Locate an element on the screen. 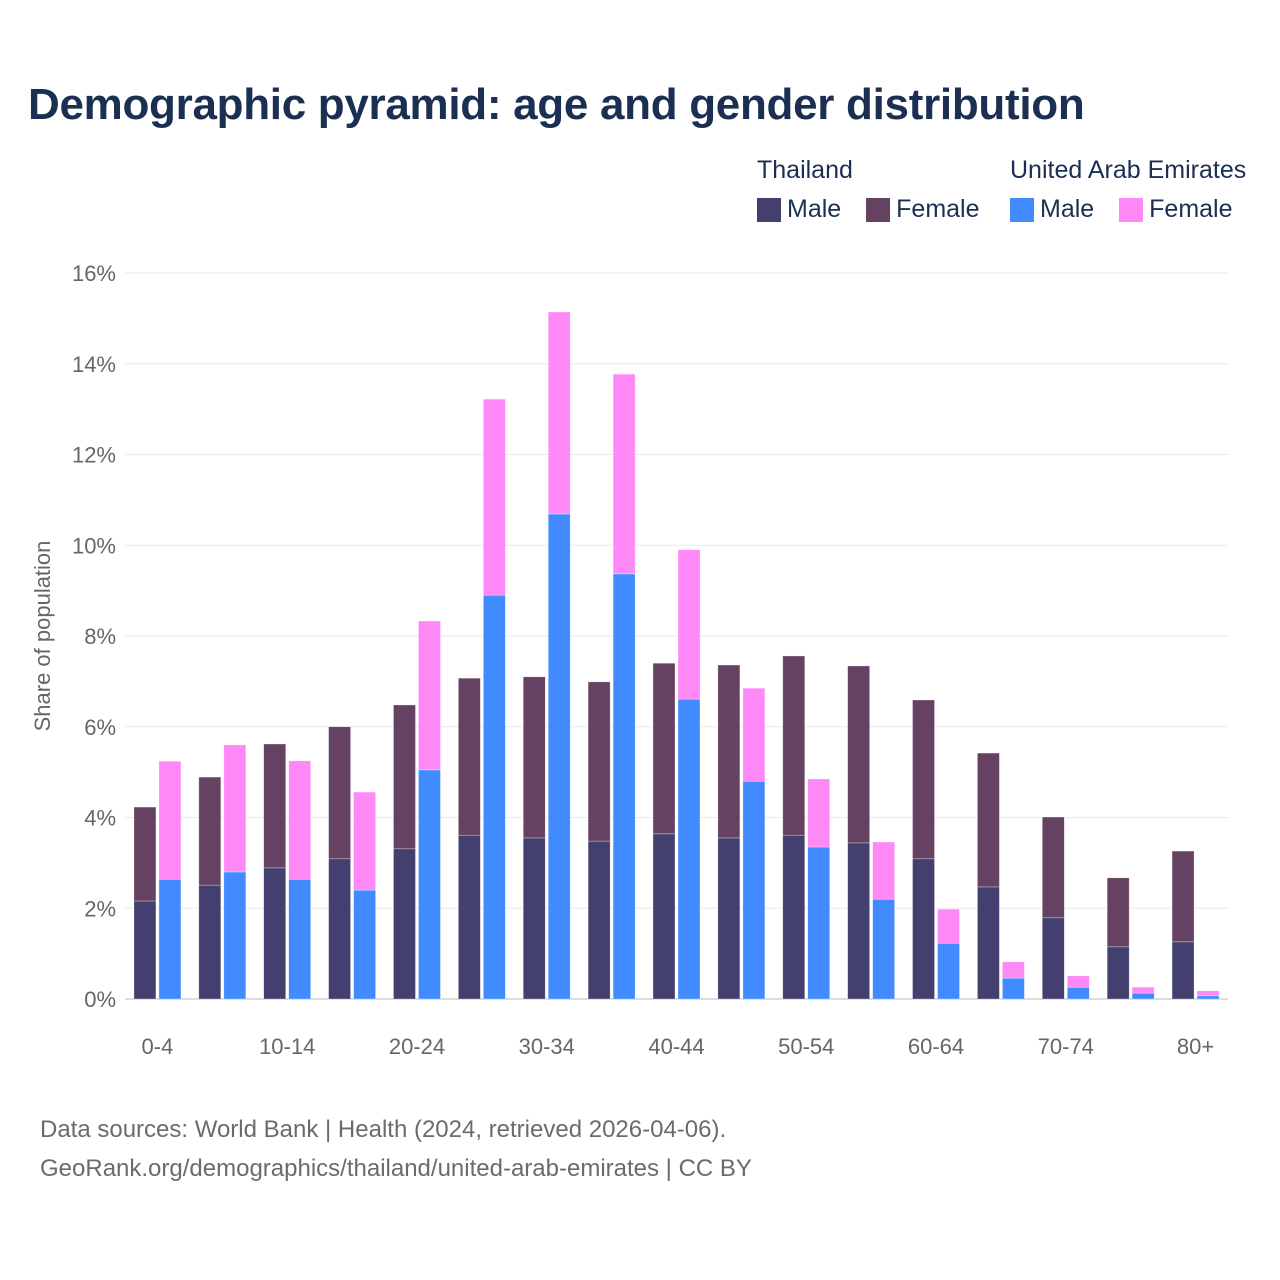  x-tick-label: 0-4 is located at coordinates (158, 1046).